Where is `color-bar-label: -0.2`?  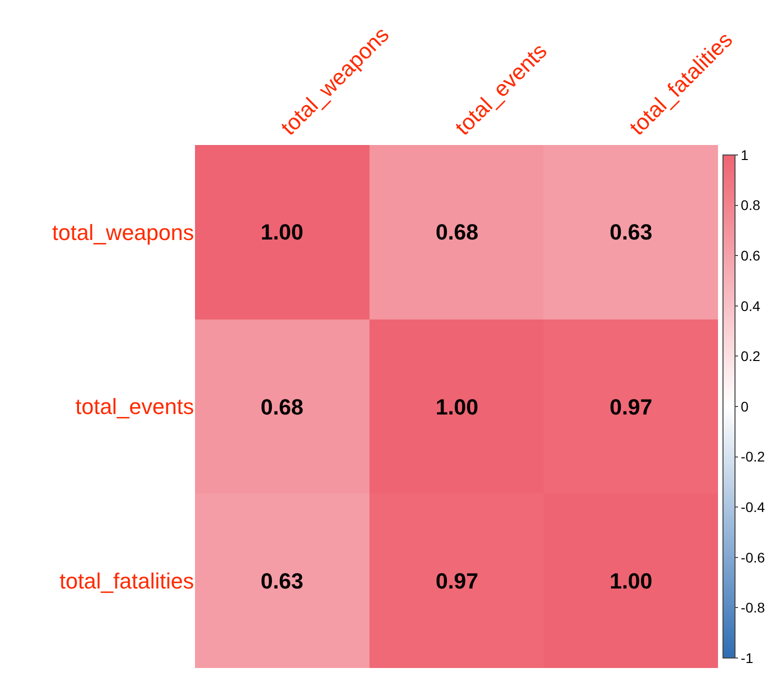
color-bar-label: -0.2 is located at coordinates (753, 456).